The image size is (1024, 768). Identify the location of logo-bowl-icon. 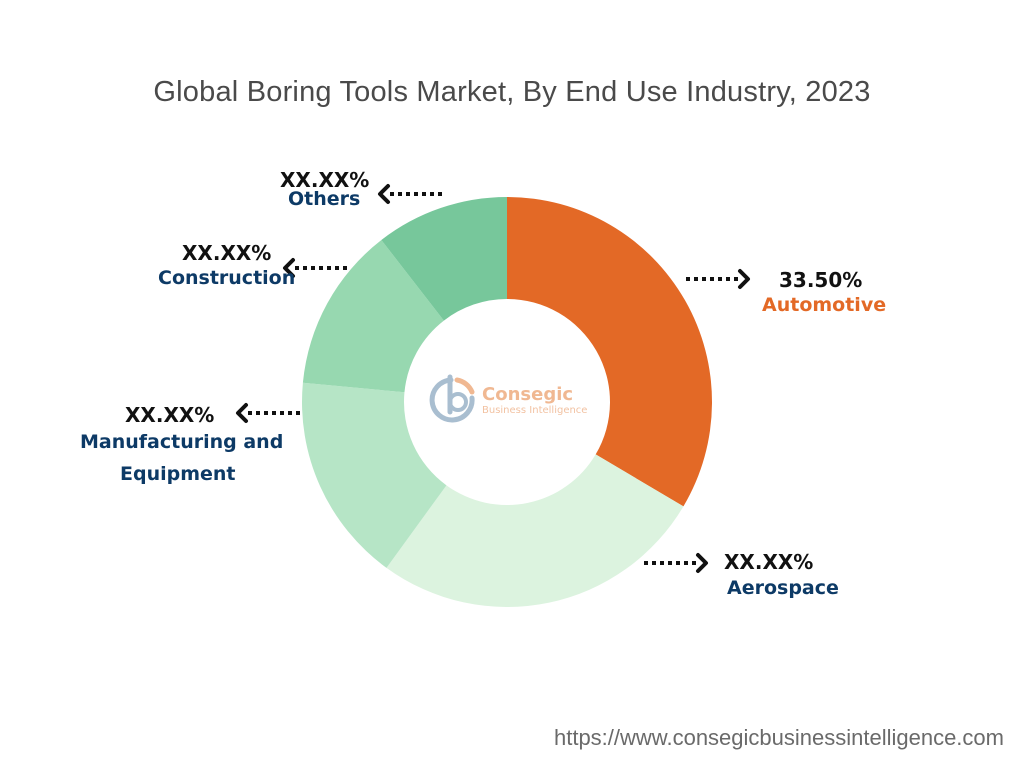
(458, 402).